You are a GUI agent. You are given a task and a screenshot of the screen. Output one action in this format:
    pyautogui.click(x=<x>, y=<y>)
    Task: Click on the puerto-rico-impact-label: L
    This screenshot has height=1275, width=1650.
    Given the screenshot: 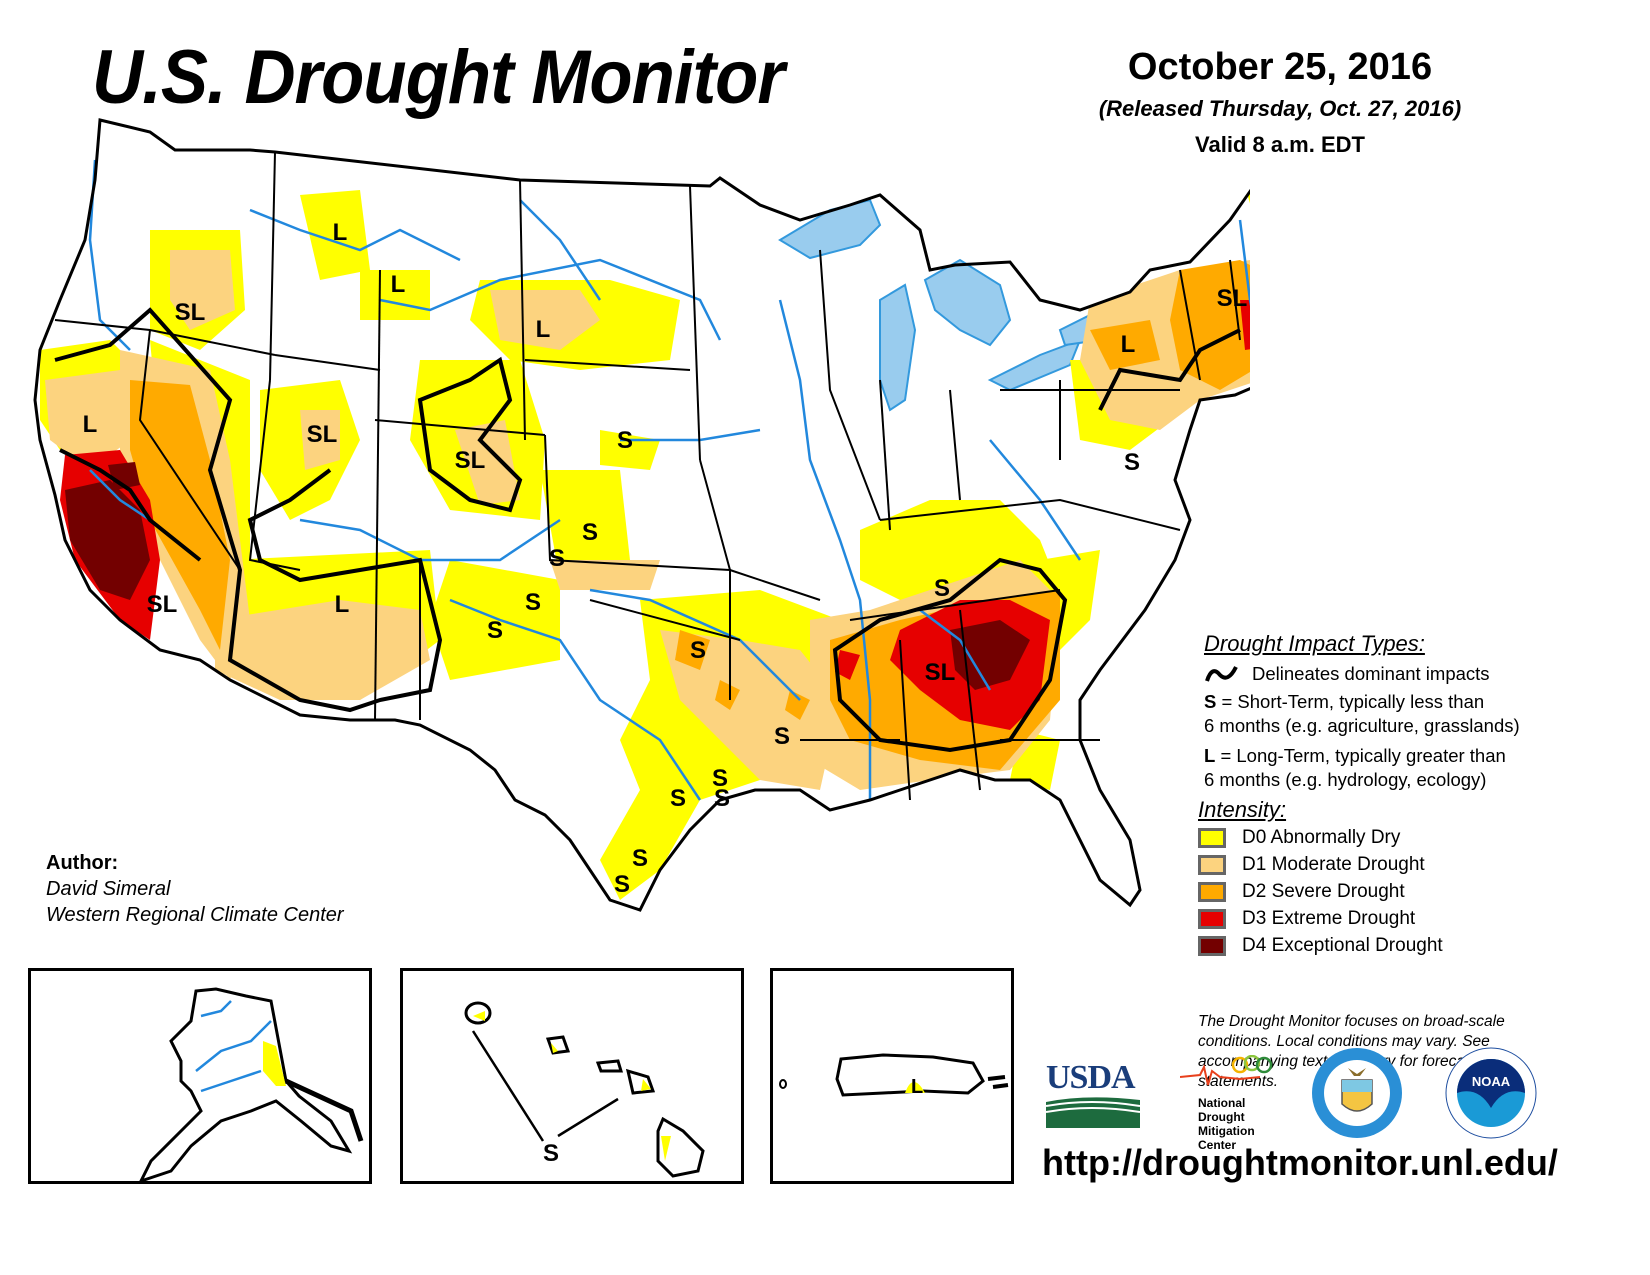 What is the action you would take?
    pyautogui.click(x=917, y=1087)
    